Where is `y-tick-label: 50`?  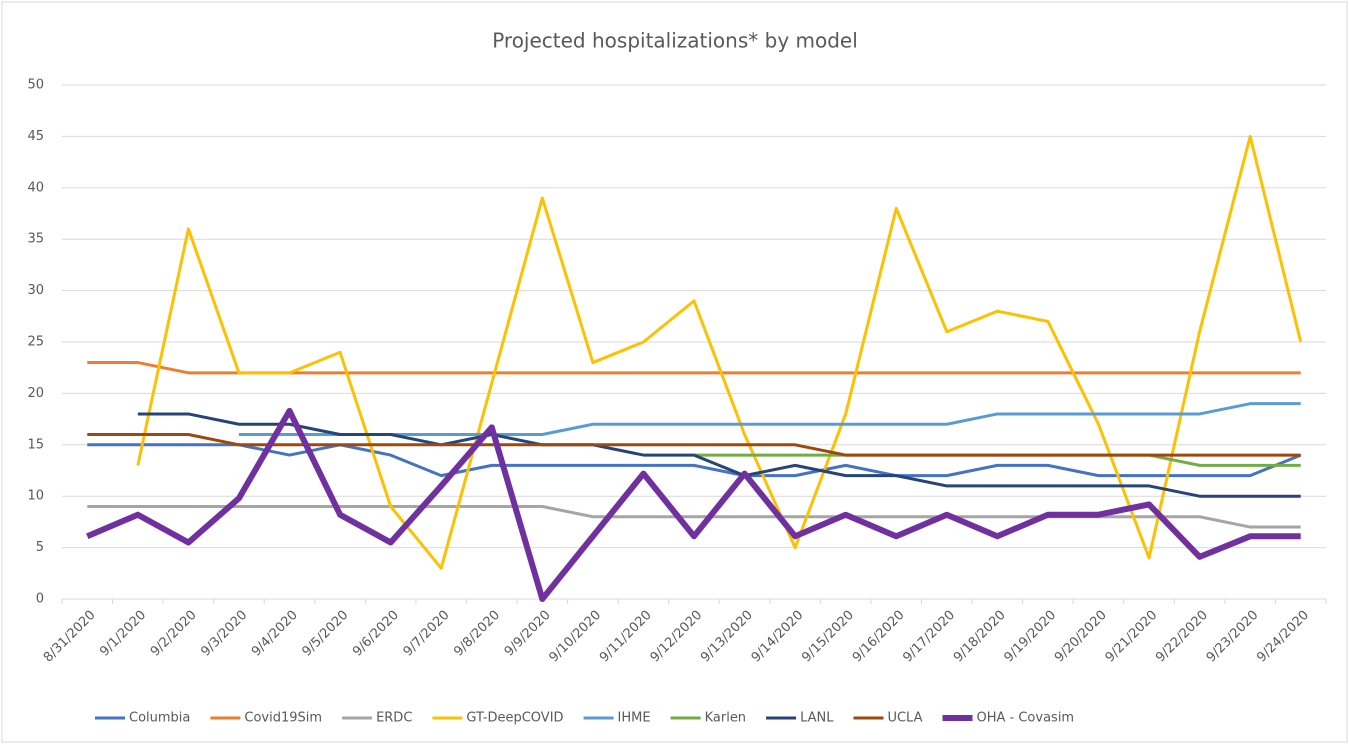
y-tick-label: 50 is located at coordinates (35, 85).